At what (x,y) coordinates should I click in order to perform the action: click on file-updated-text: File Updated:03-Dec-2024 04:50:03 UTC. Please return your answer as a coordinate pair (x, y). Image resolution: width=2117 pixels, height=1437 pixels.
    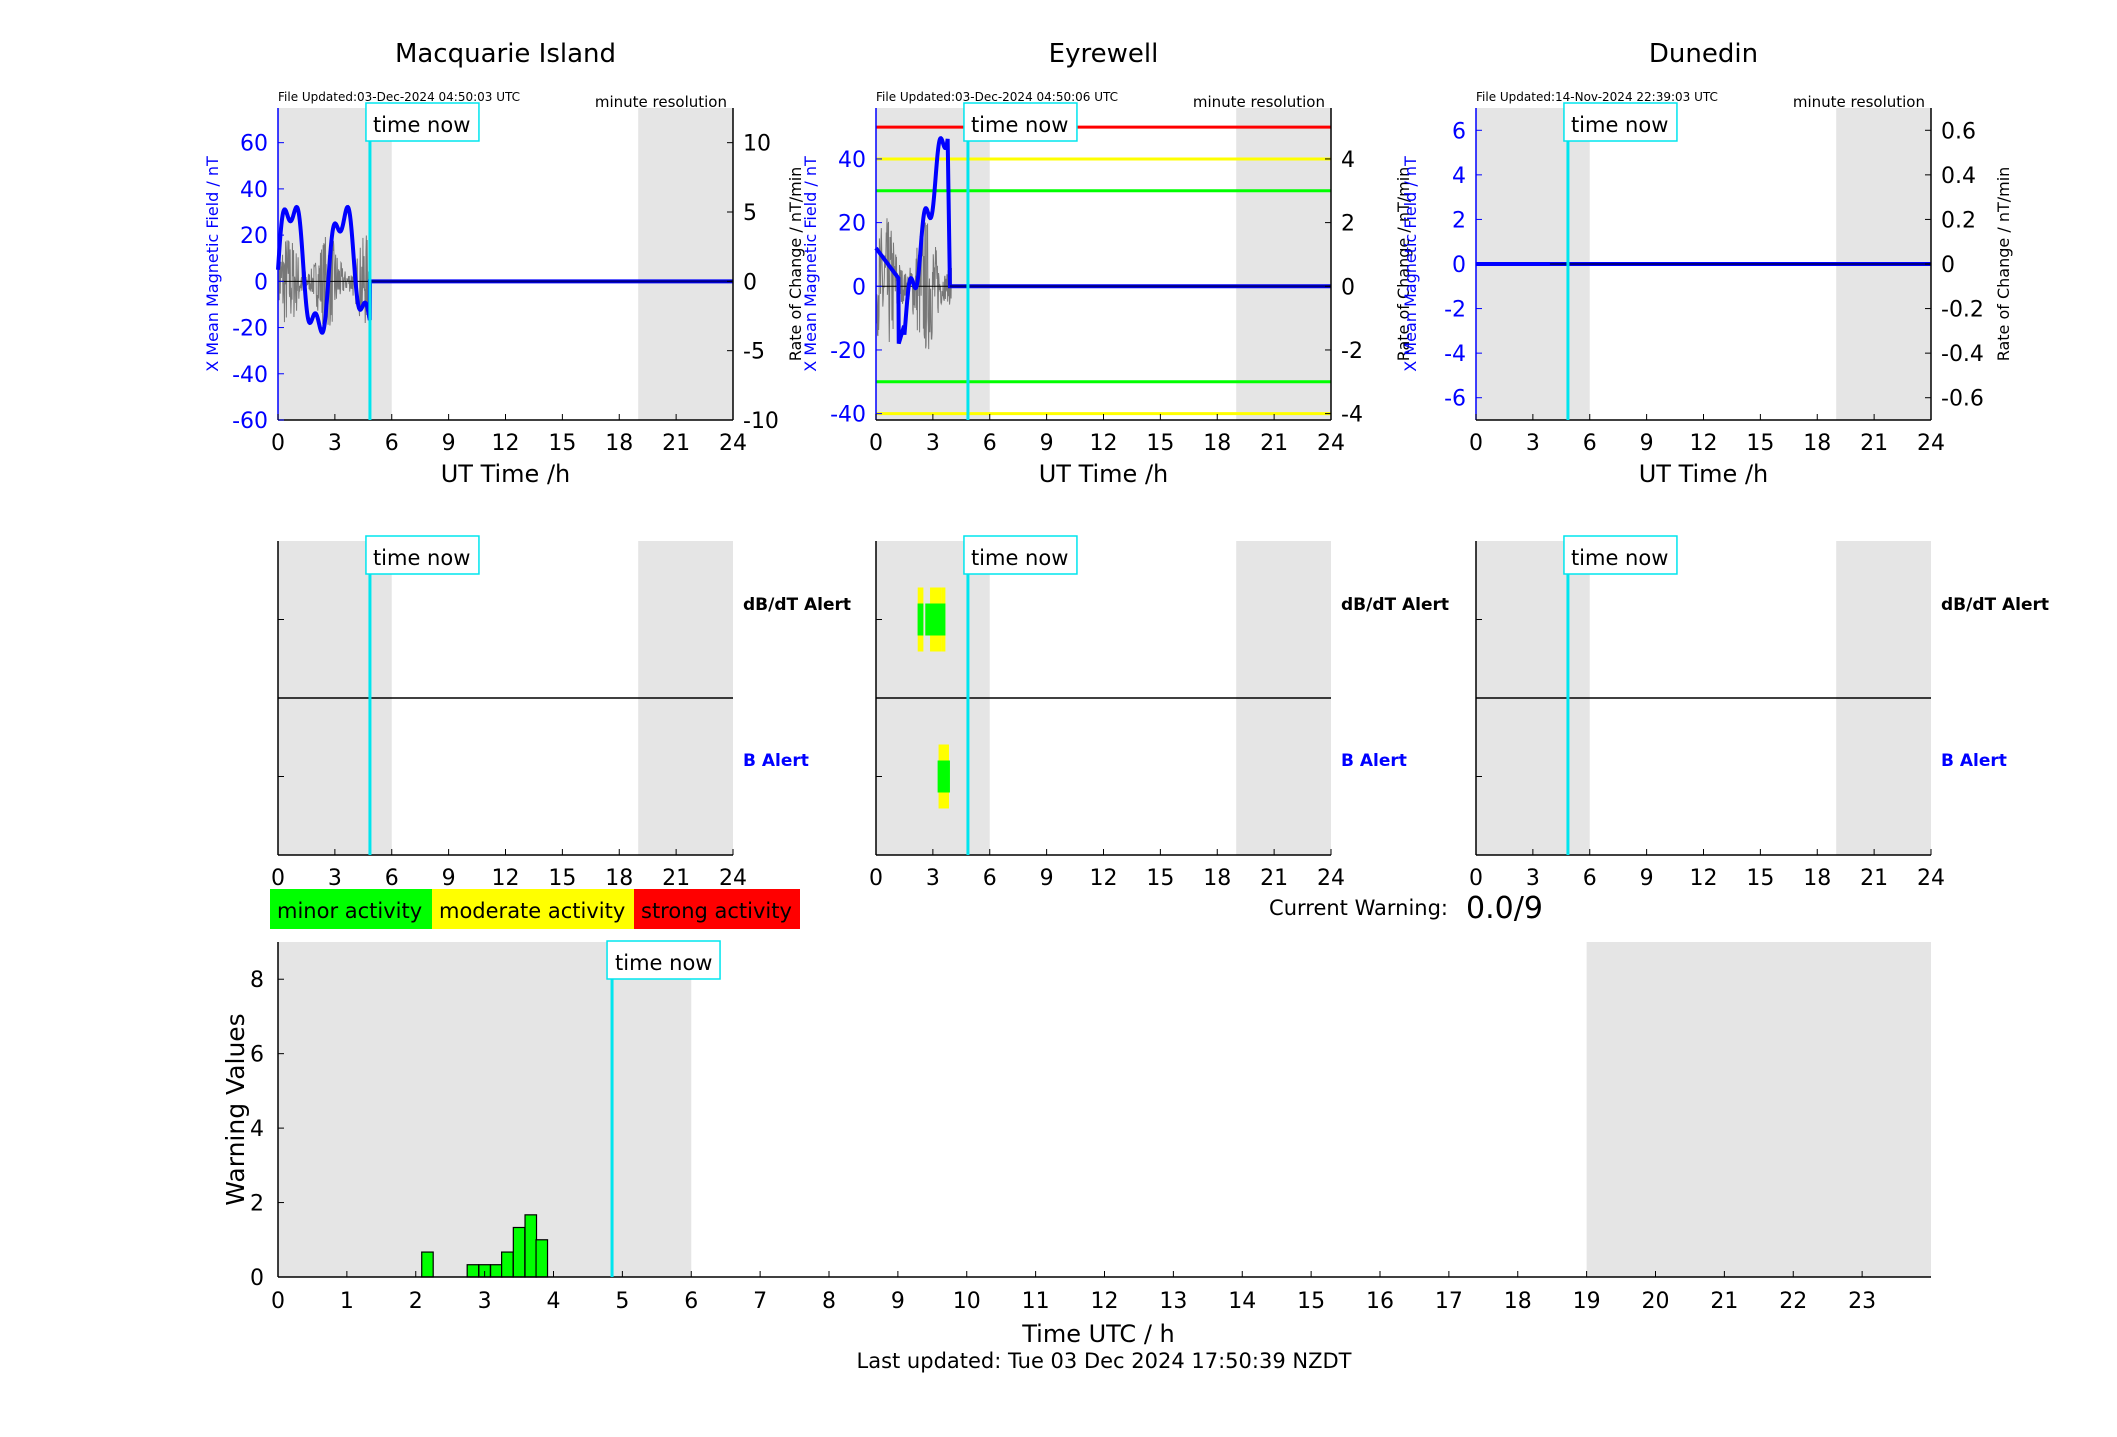
    Looking at the image, I should click on (399, 97).